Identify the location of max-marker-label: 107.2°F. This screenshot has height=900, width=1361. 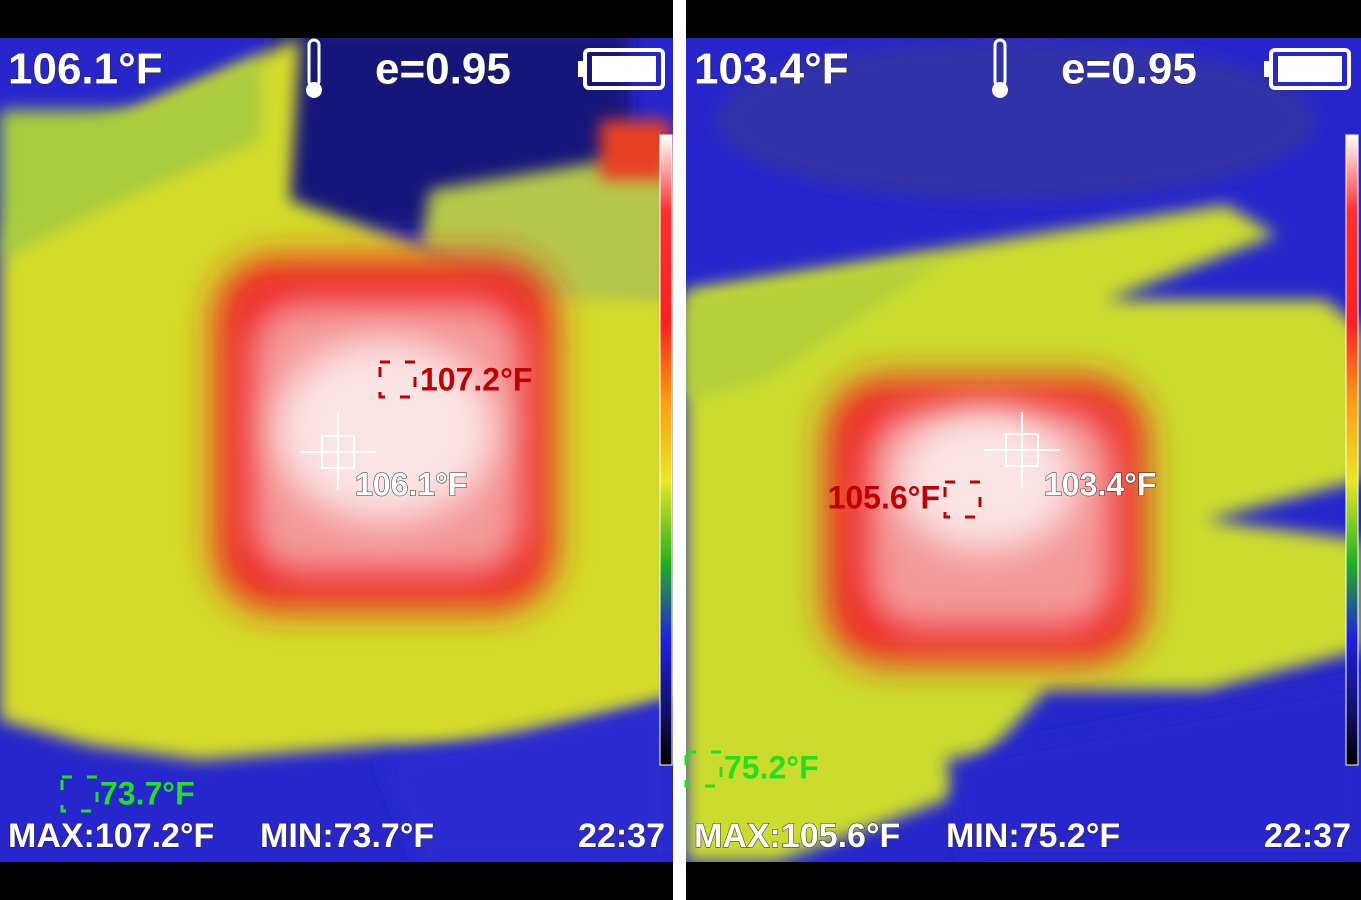
(476, 379).